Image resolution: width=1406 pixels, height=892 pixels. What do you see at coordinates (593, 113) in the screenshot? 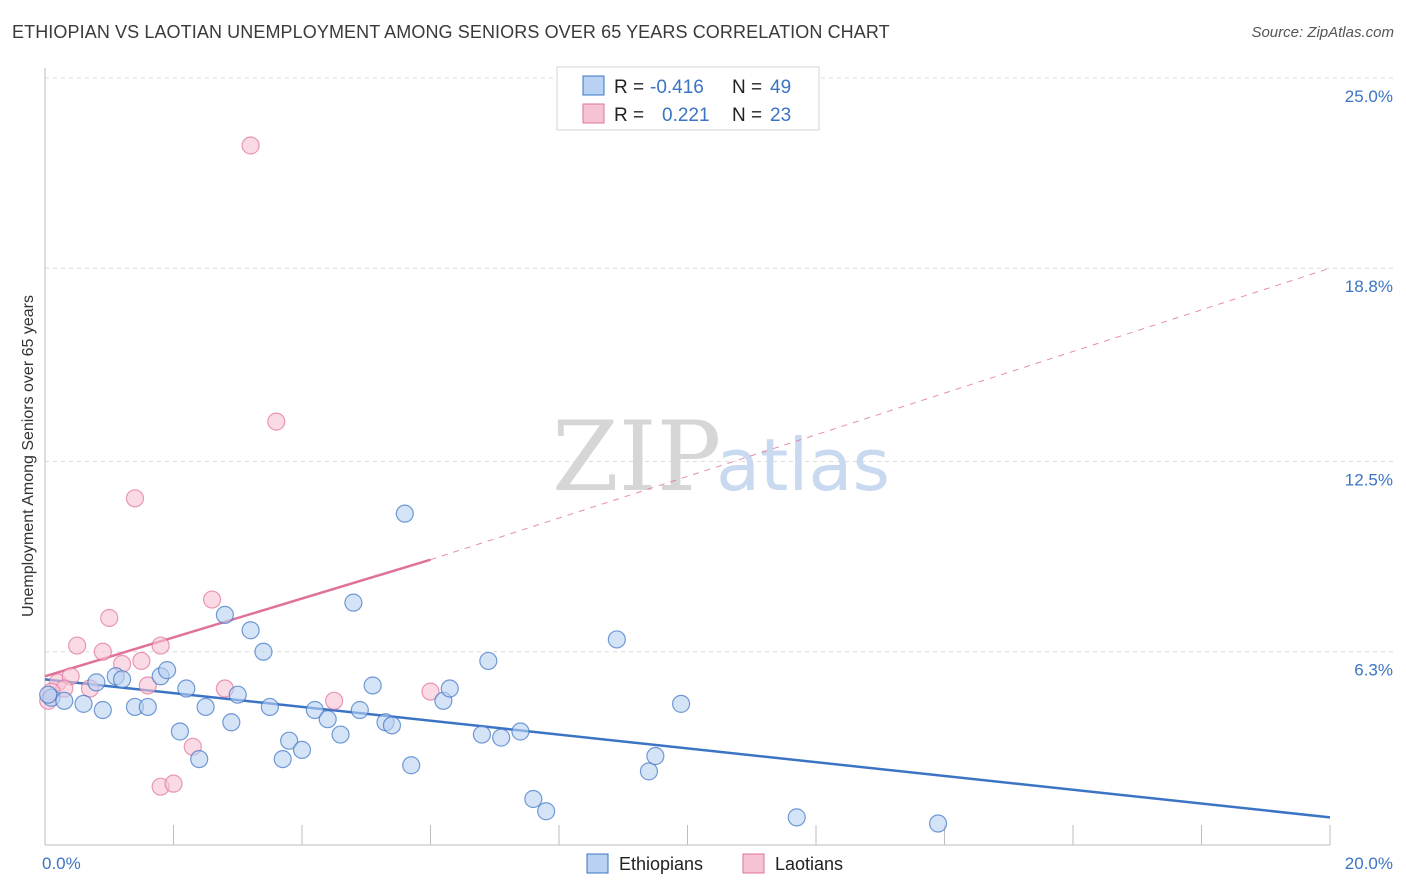
I see `legend-swatch-laotians` at bounding box center [593, 113].